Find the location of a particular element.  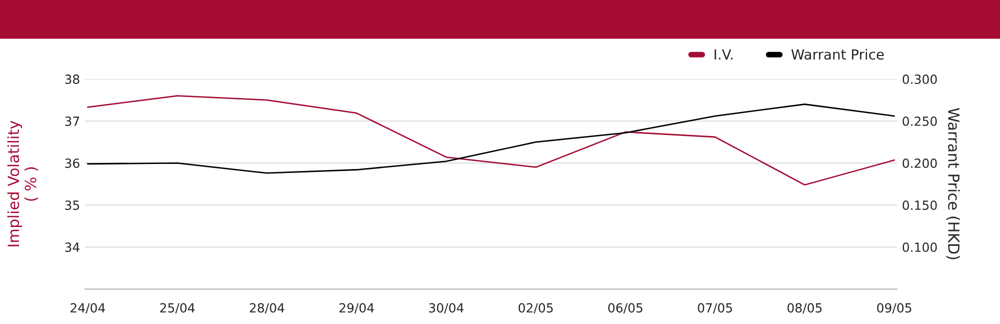

x-tick-label: 25/04 is located at coordinates (177, 308).